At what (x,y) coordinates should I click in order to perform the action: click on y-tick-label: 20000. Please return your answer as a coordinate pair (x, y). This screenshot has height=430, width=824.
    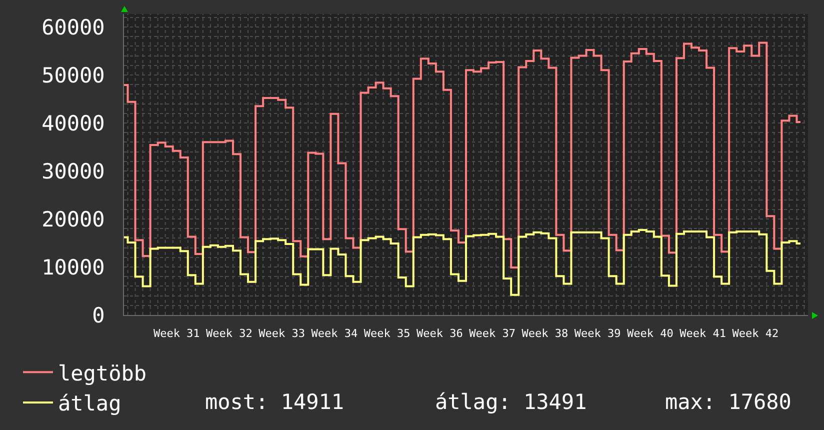
    Looking at the image, I should click on (73, 219).